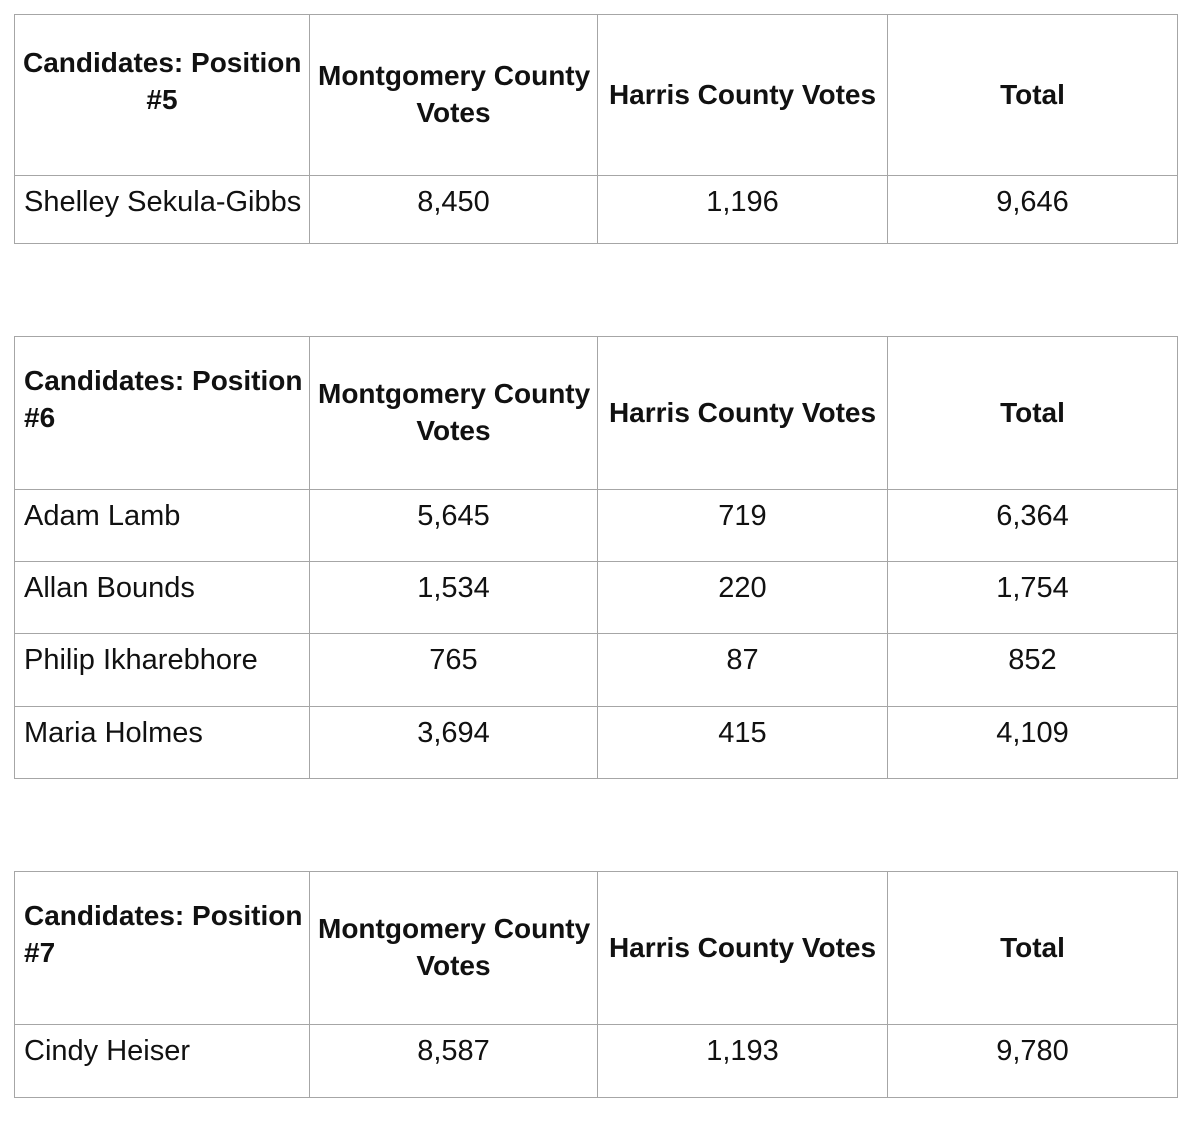 This screenshot has height=1128, width=1190. What do you see at coordinates (162, 742) in the screenshot?
I see `candidate-name: Maria Holmes` at bounding box center [162, 742].